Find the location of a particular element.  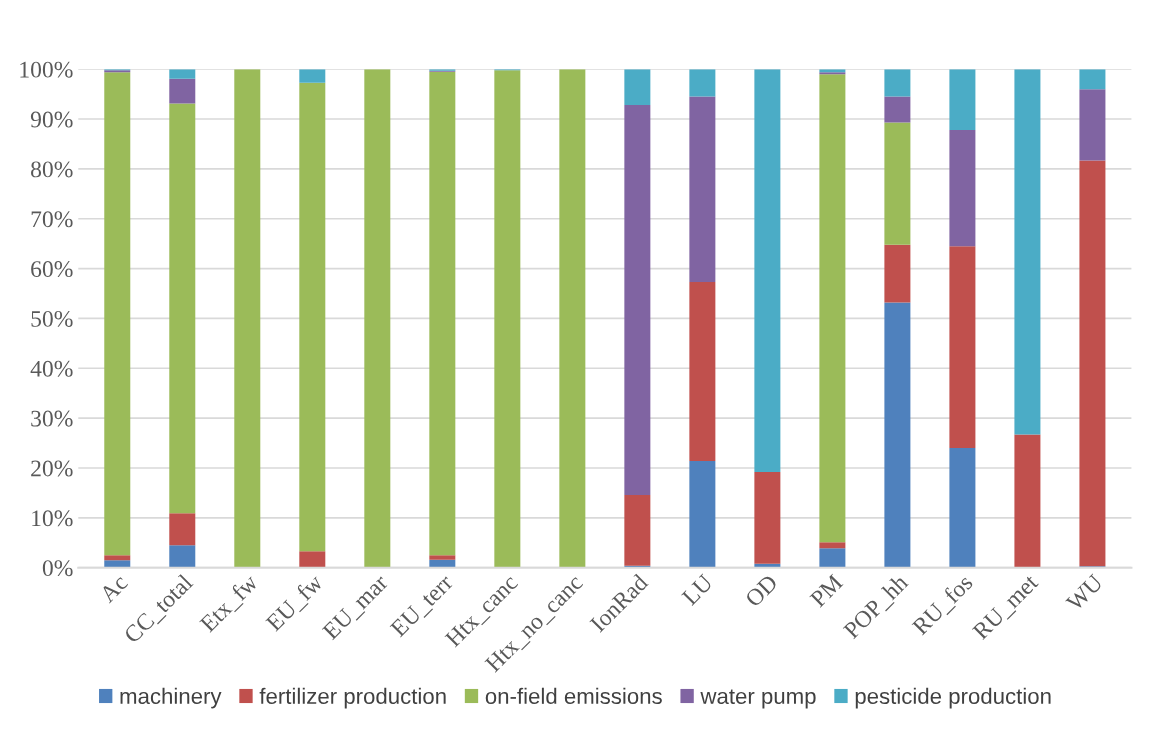

y-tick-label: 0% is located at coordinates (57, 568).